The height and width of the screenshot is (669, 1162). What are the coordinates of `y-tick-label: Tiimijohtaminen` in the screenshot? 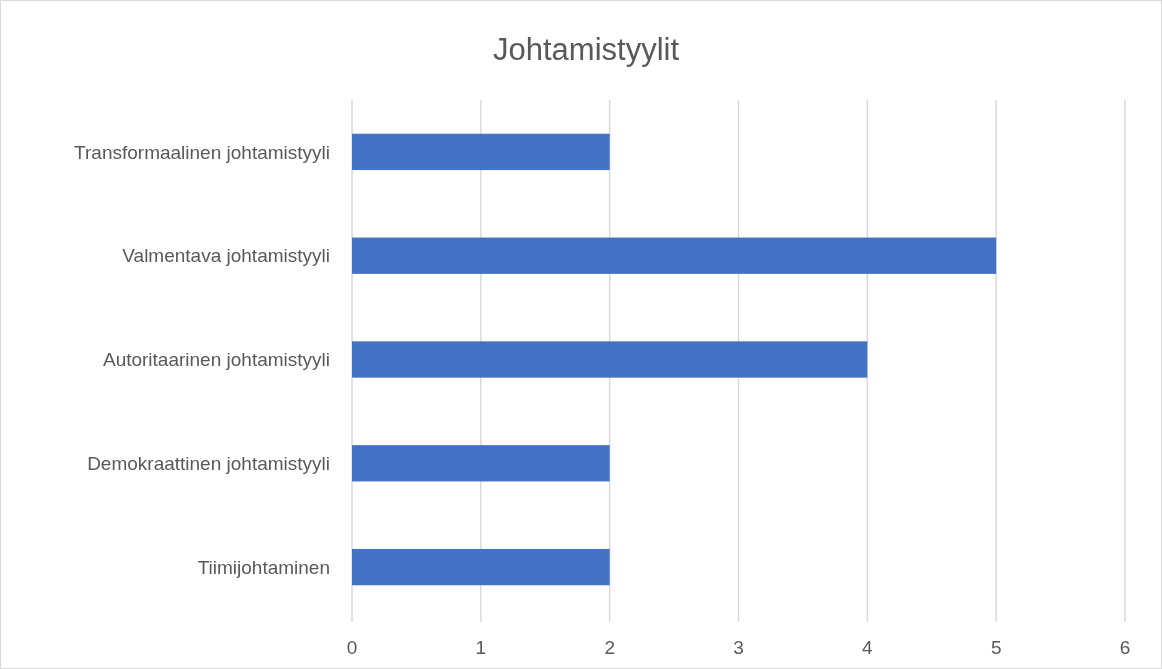 It's located at (263, 567).